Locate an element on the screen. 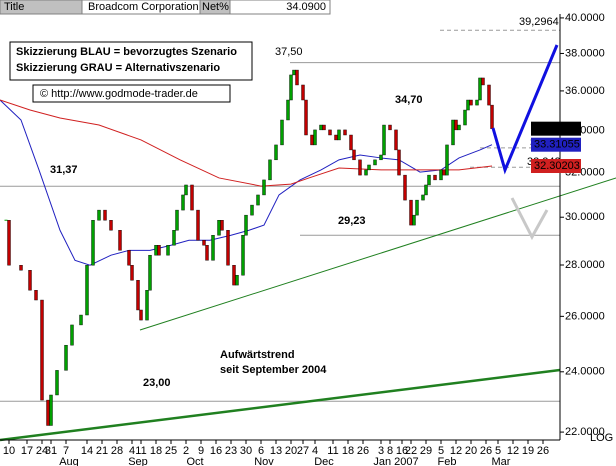 Image resolution: width=616 pixels, height=466 pixels. blue-scenario is located at coordinates (525, 109).